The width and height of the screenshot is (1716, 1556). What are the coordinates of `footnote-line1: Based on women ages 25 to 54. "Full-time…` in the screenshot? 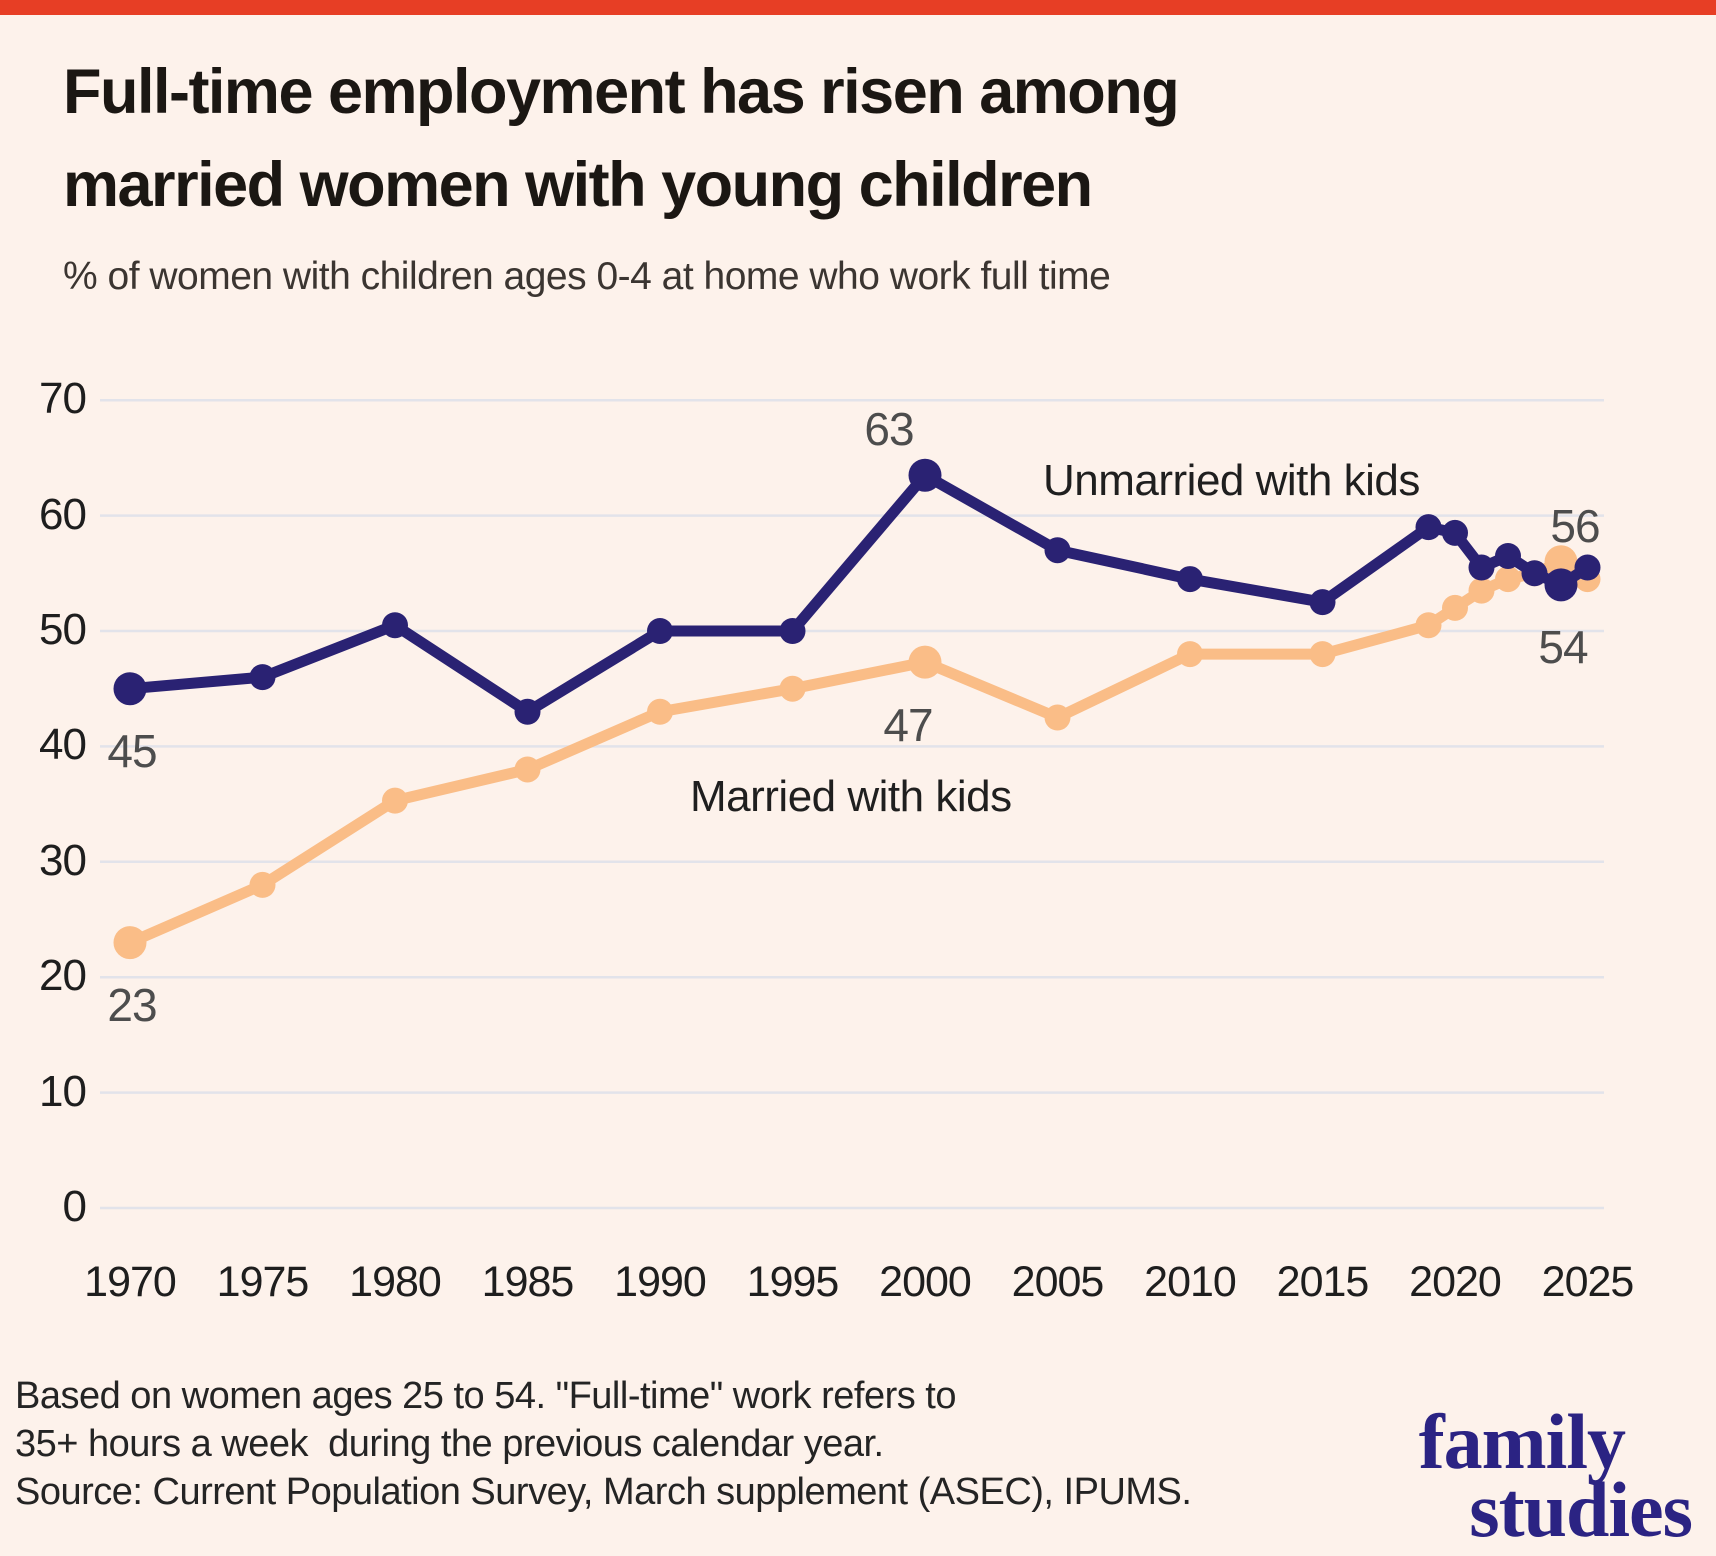 It's located at (485, 1396).